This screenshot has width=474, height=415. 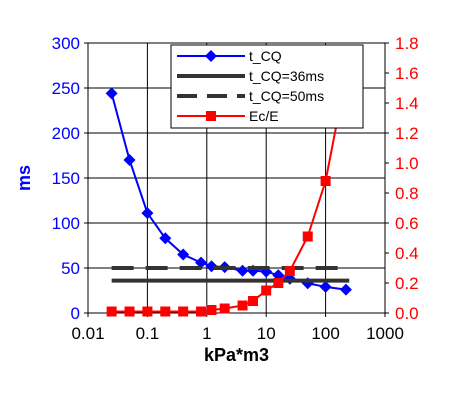 I want to click on y-axis-title: ms, so click(x=24, y=178).